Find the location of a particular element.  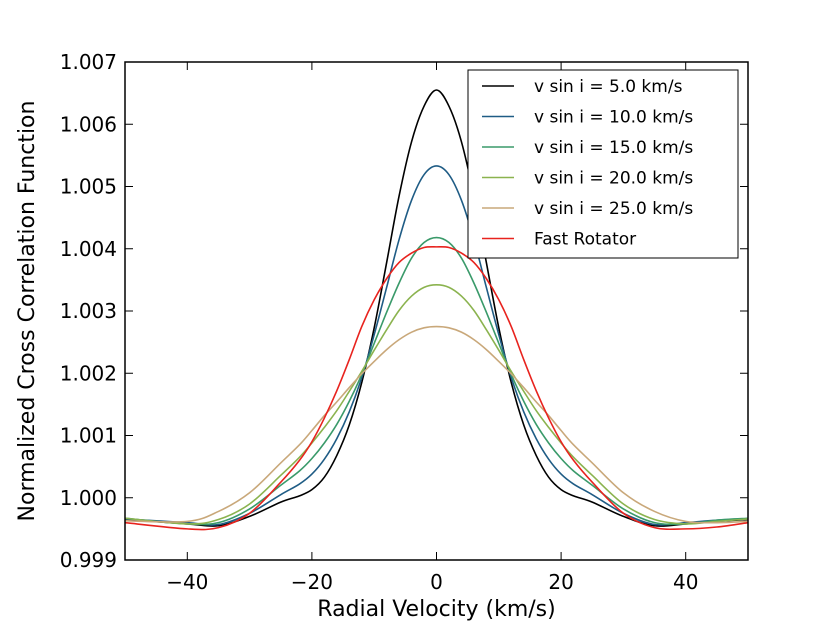

y-tick-label: 1.004 is located at coordinates (88, 249).